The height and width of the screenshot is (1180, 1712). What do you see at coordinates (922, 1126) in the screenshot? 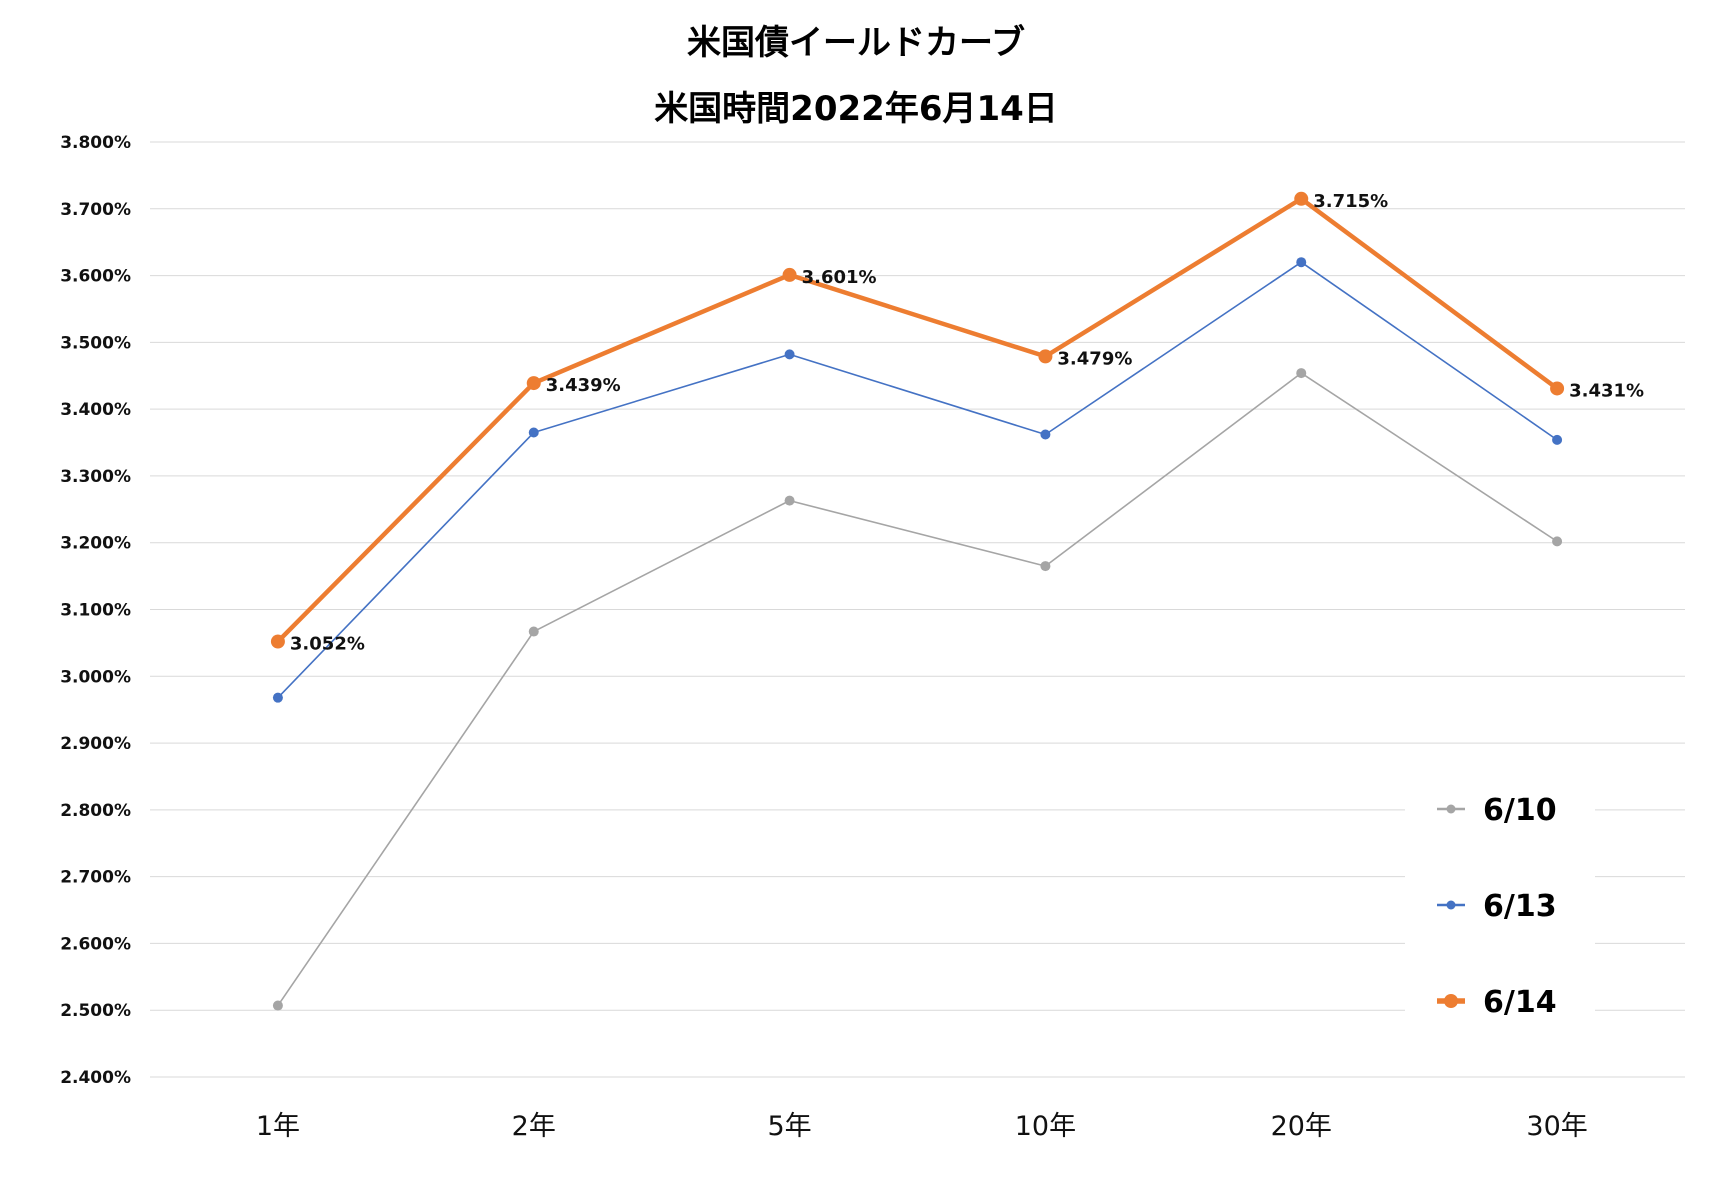
I see `x-axis-ticks: 1年 2年 5年 10年 20年 30年` at bounding box center [922, 1126].